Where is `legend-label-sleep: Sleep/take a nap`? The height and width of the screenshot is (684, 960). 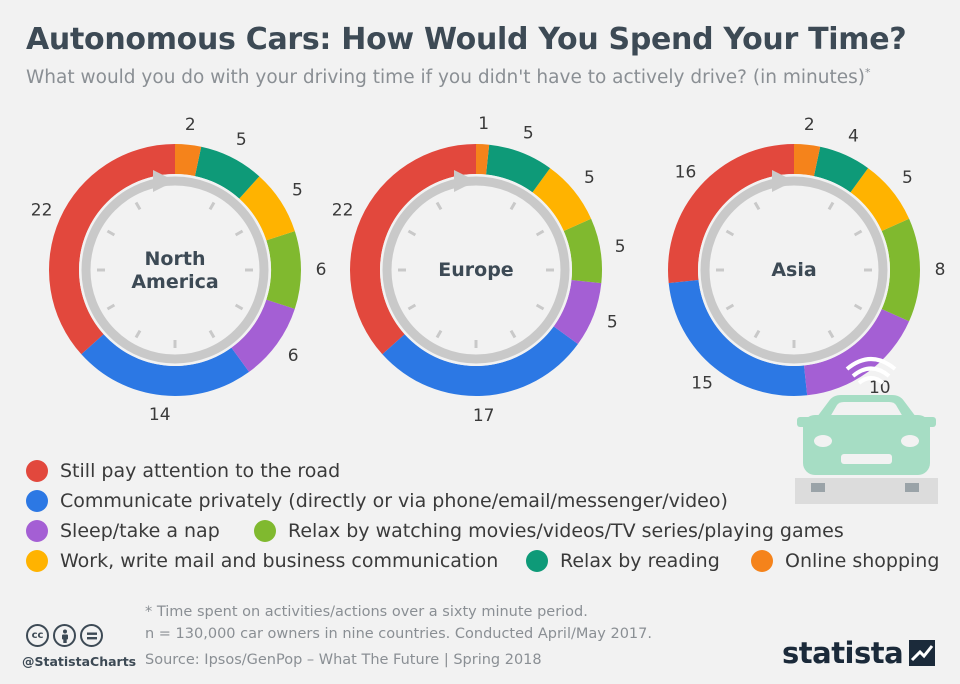
legend-label-sleep: Sleep/take a nap is located at coordinates (140, 531).